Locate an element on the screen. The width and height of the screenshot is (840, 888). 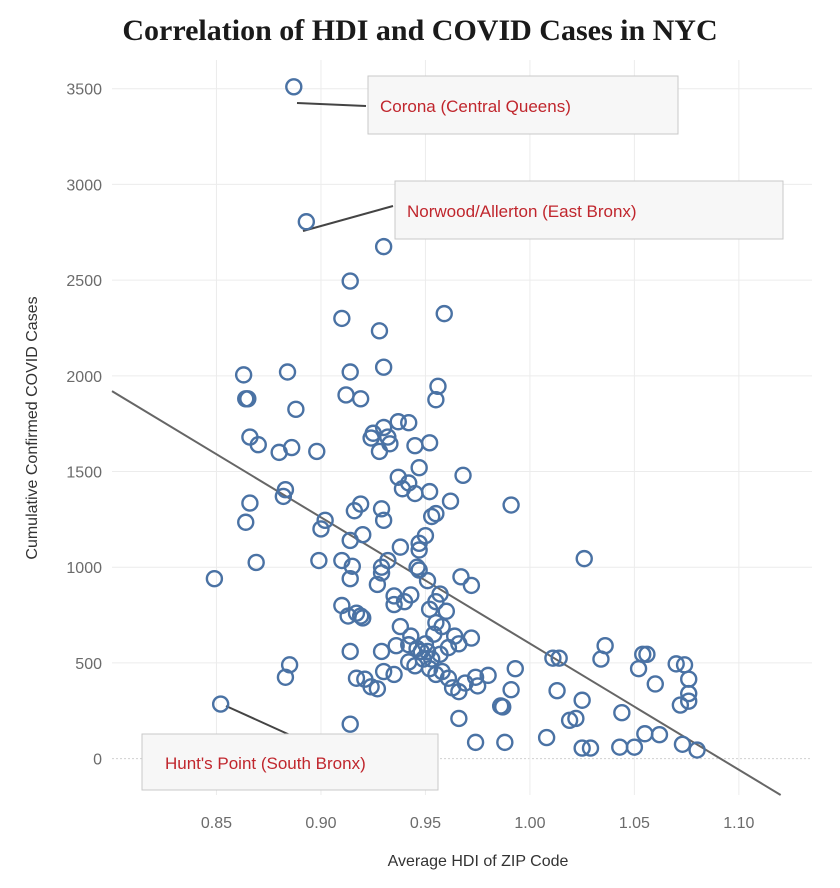
callout-box is located at coordinates (589, 210).